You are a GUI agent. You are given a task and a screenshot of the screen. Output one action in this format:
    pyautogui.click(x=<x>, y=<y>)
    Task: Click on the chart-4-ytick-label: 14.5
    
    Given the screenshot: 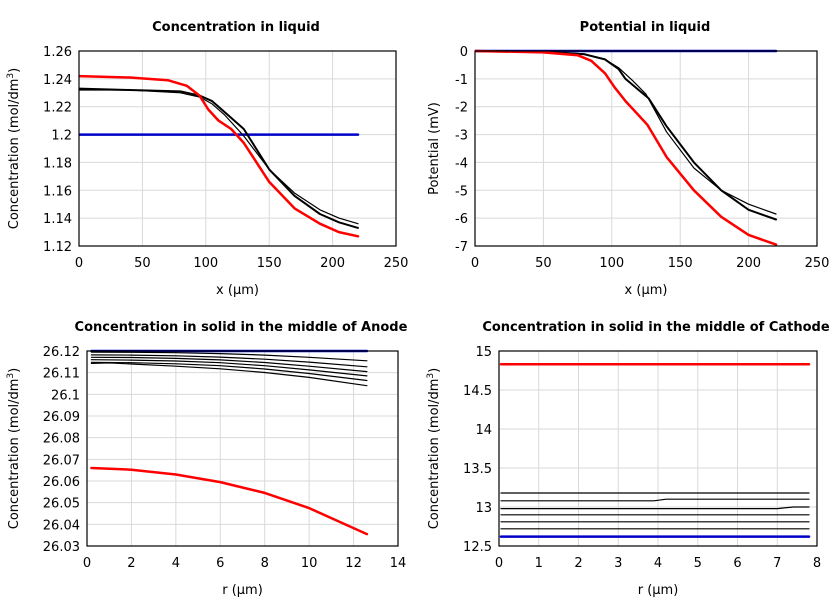 What is the action you would take?
    pyautogui.click(x=477, y=391)
    